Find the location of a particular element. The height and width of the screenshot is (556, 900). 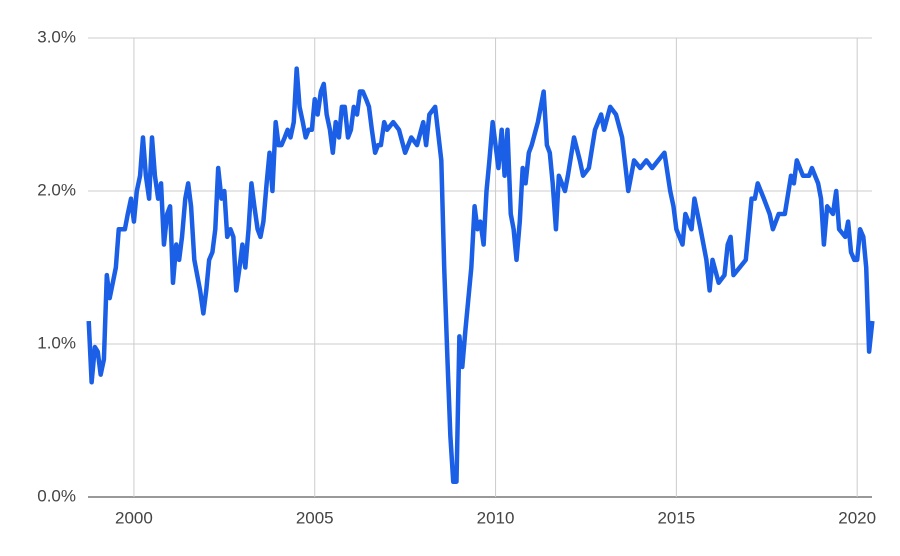

y-tick-label: 0.0% is located at coordinates (56, 495).